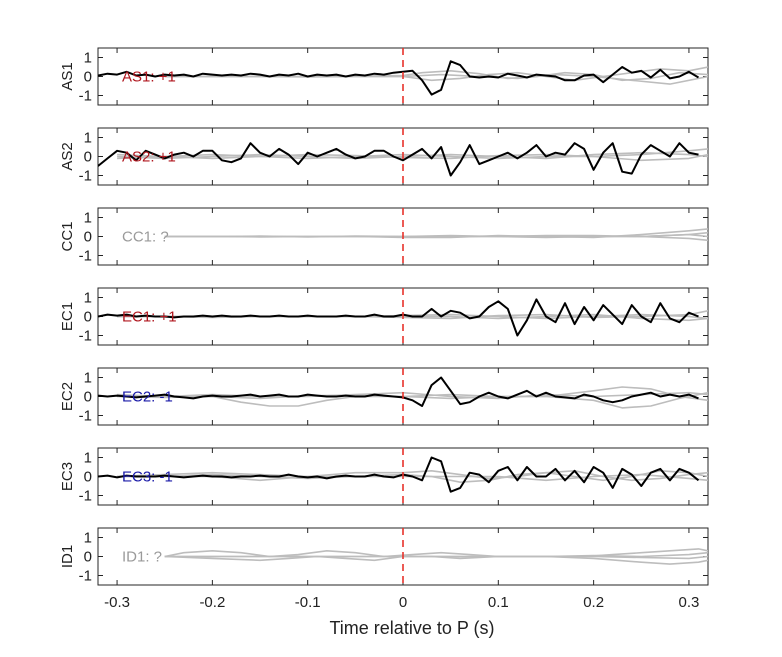  What do you see at coordinates (67, 236) in the screenshot?
I see `y-axis-label: CC1` at bounding box center [67, 236].